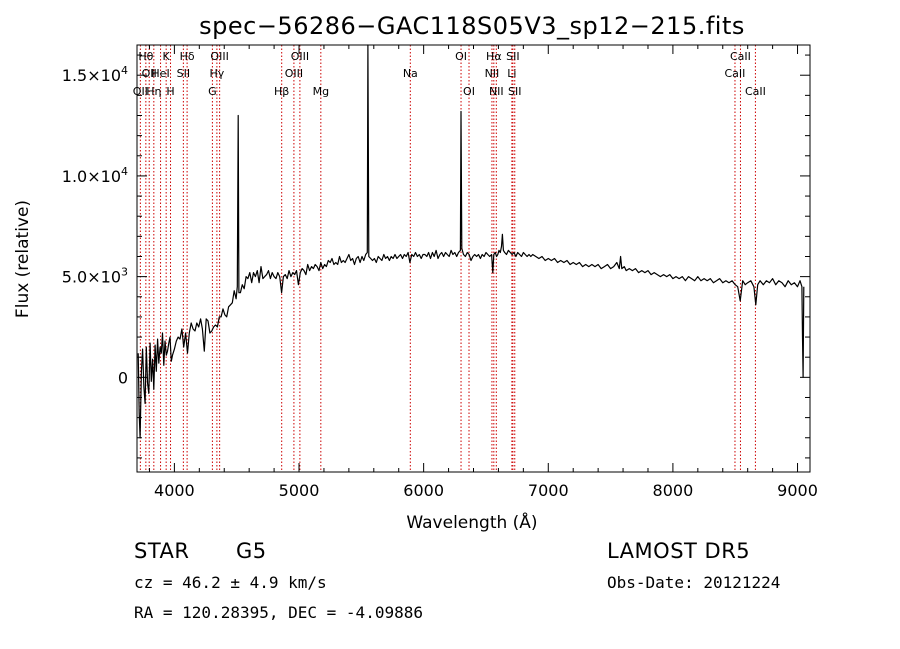 The height and width of the screenshot is (649, 900). I want to click on y-tick-label: 0, so click(123, 377).